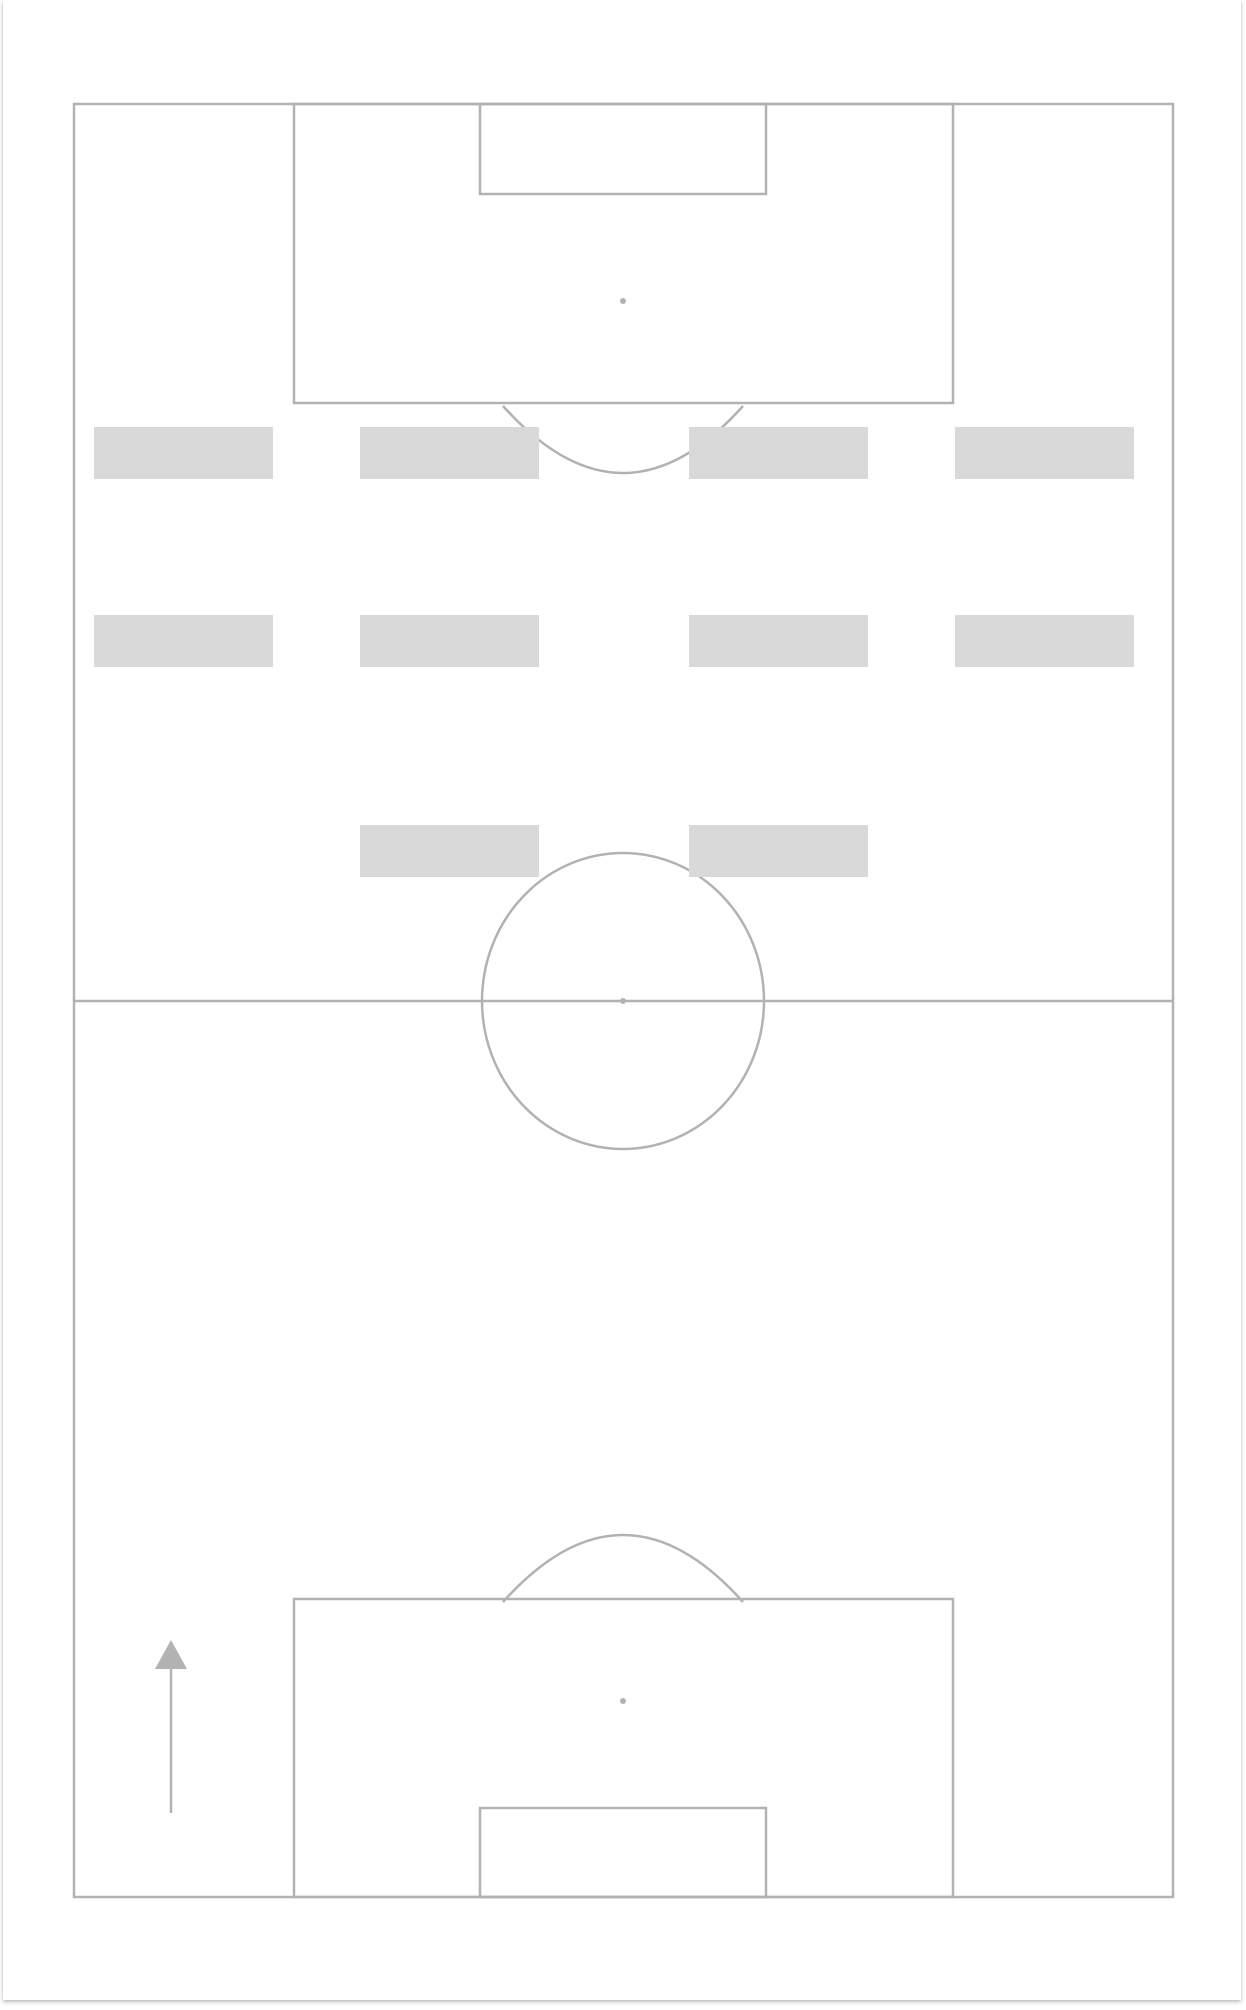 This screenshot has height=2010, width=1246. What do you see at coordinates (623, 1568) in the screenshot?
I see `bottom-penalty-arc` at bounding box center [623, 1568].